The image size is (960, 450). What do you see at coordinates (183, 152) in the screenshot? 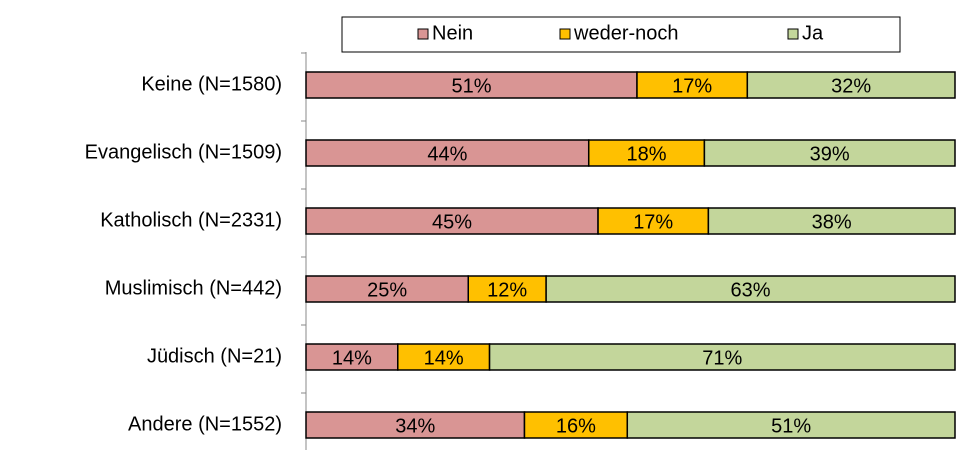
I see `category-label: Evangelisch (N=1509)` at bounding box center [183, 152].